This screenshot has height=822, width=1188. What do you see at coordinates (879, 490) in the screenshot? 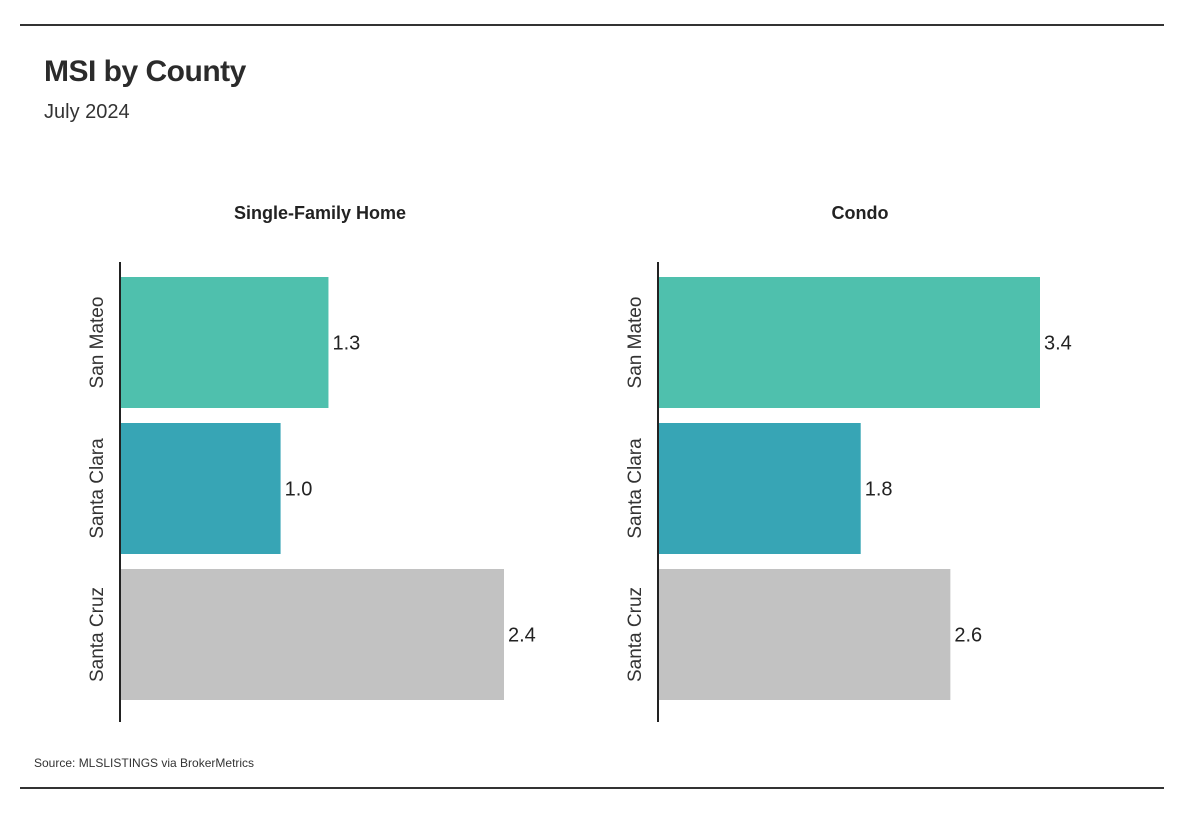
I see `value-label-santa-clara: 1.8` at bounding box center [879, 490].